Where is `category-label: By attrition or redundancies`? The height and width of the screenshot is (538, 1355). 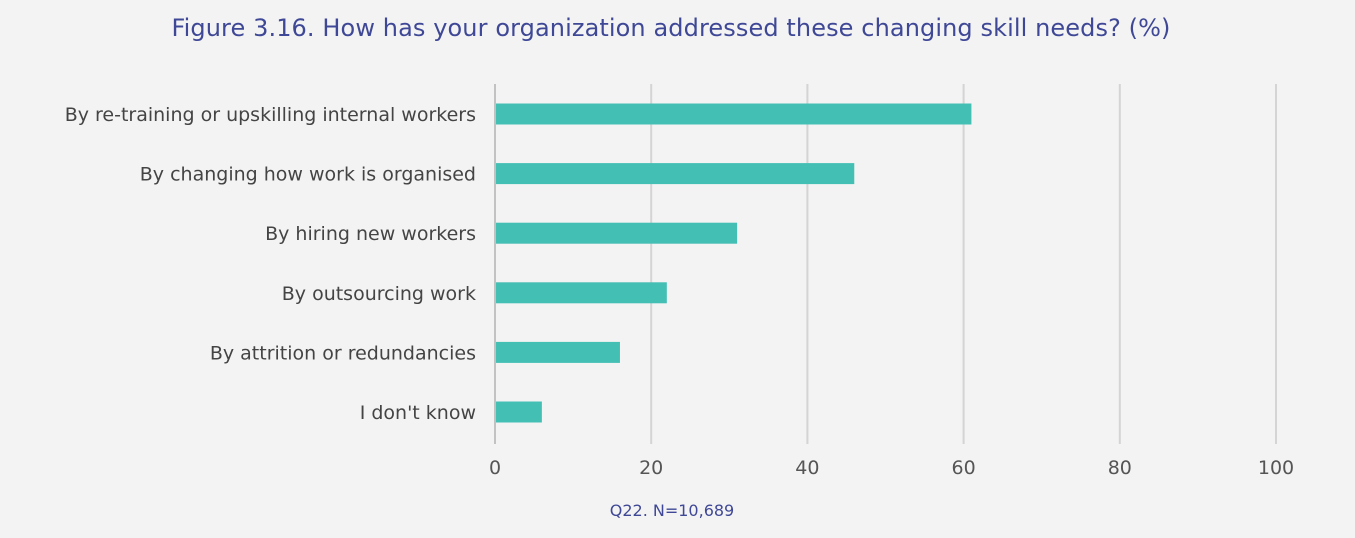 category-label: By attrition or redundancies is located at coordinates (343, 353).